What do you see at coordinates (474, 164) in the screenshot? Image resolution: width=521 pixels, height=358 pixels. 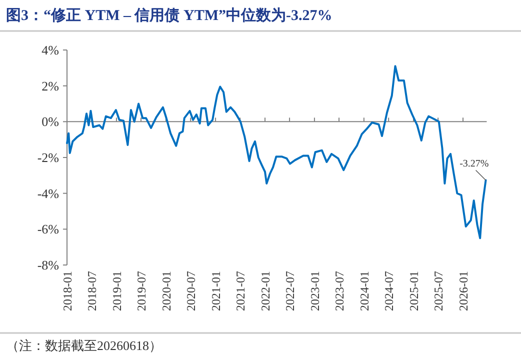 I see `annotation: -3.27%` at bounding box center [474, 164].